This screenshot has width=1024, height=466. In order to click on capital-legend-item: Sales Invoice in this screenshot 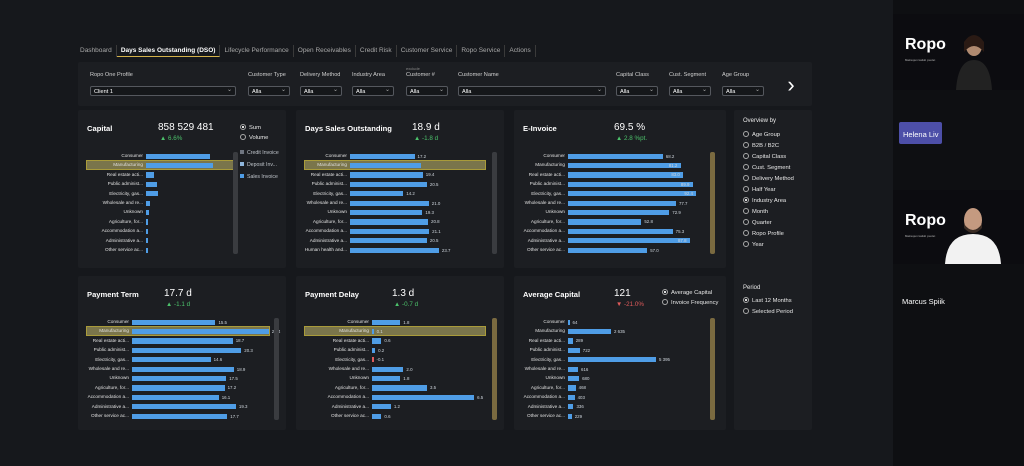, I will do `click(259, 177)`.